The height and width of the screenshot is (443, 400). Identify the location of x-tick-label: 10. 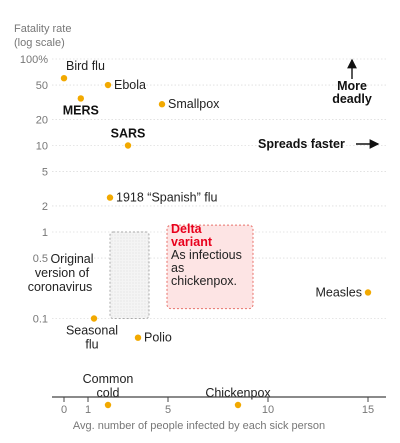
(268, 410).